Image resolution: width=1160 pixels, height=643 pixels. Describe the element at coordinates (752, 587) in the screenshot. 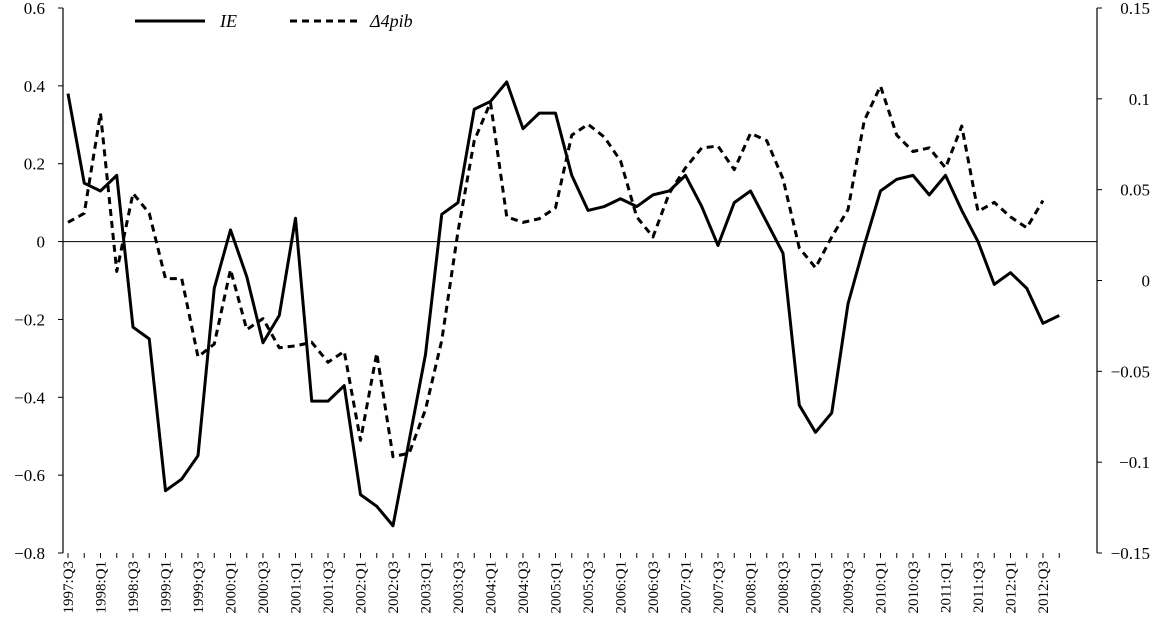

I see `x-tick-label: 2008:Q1` at that location.